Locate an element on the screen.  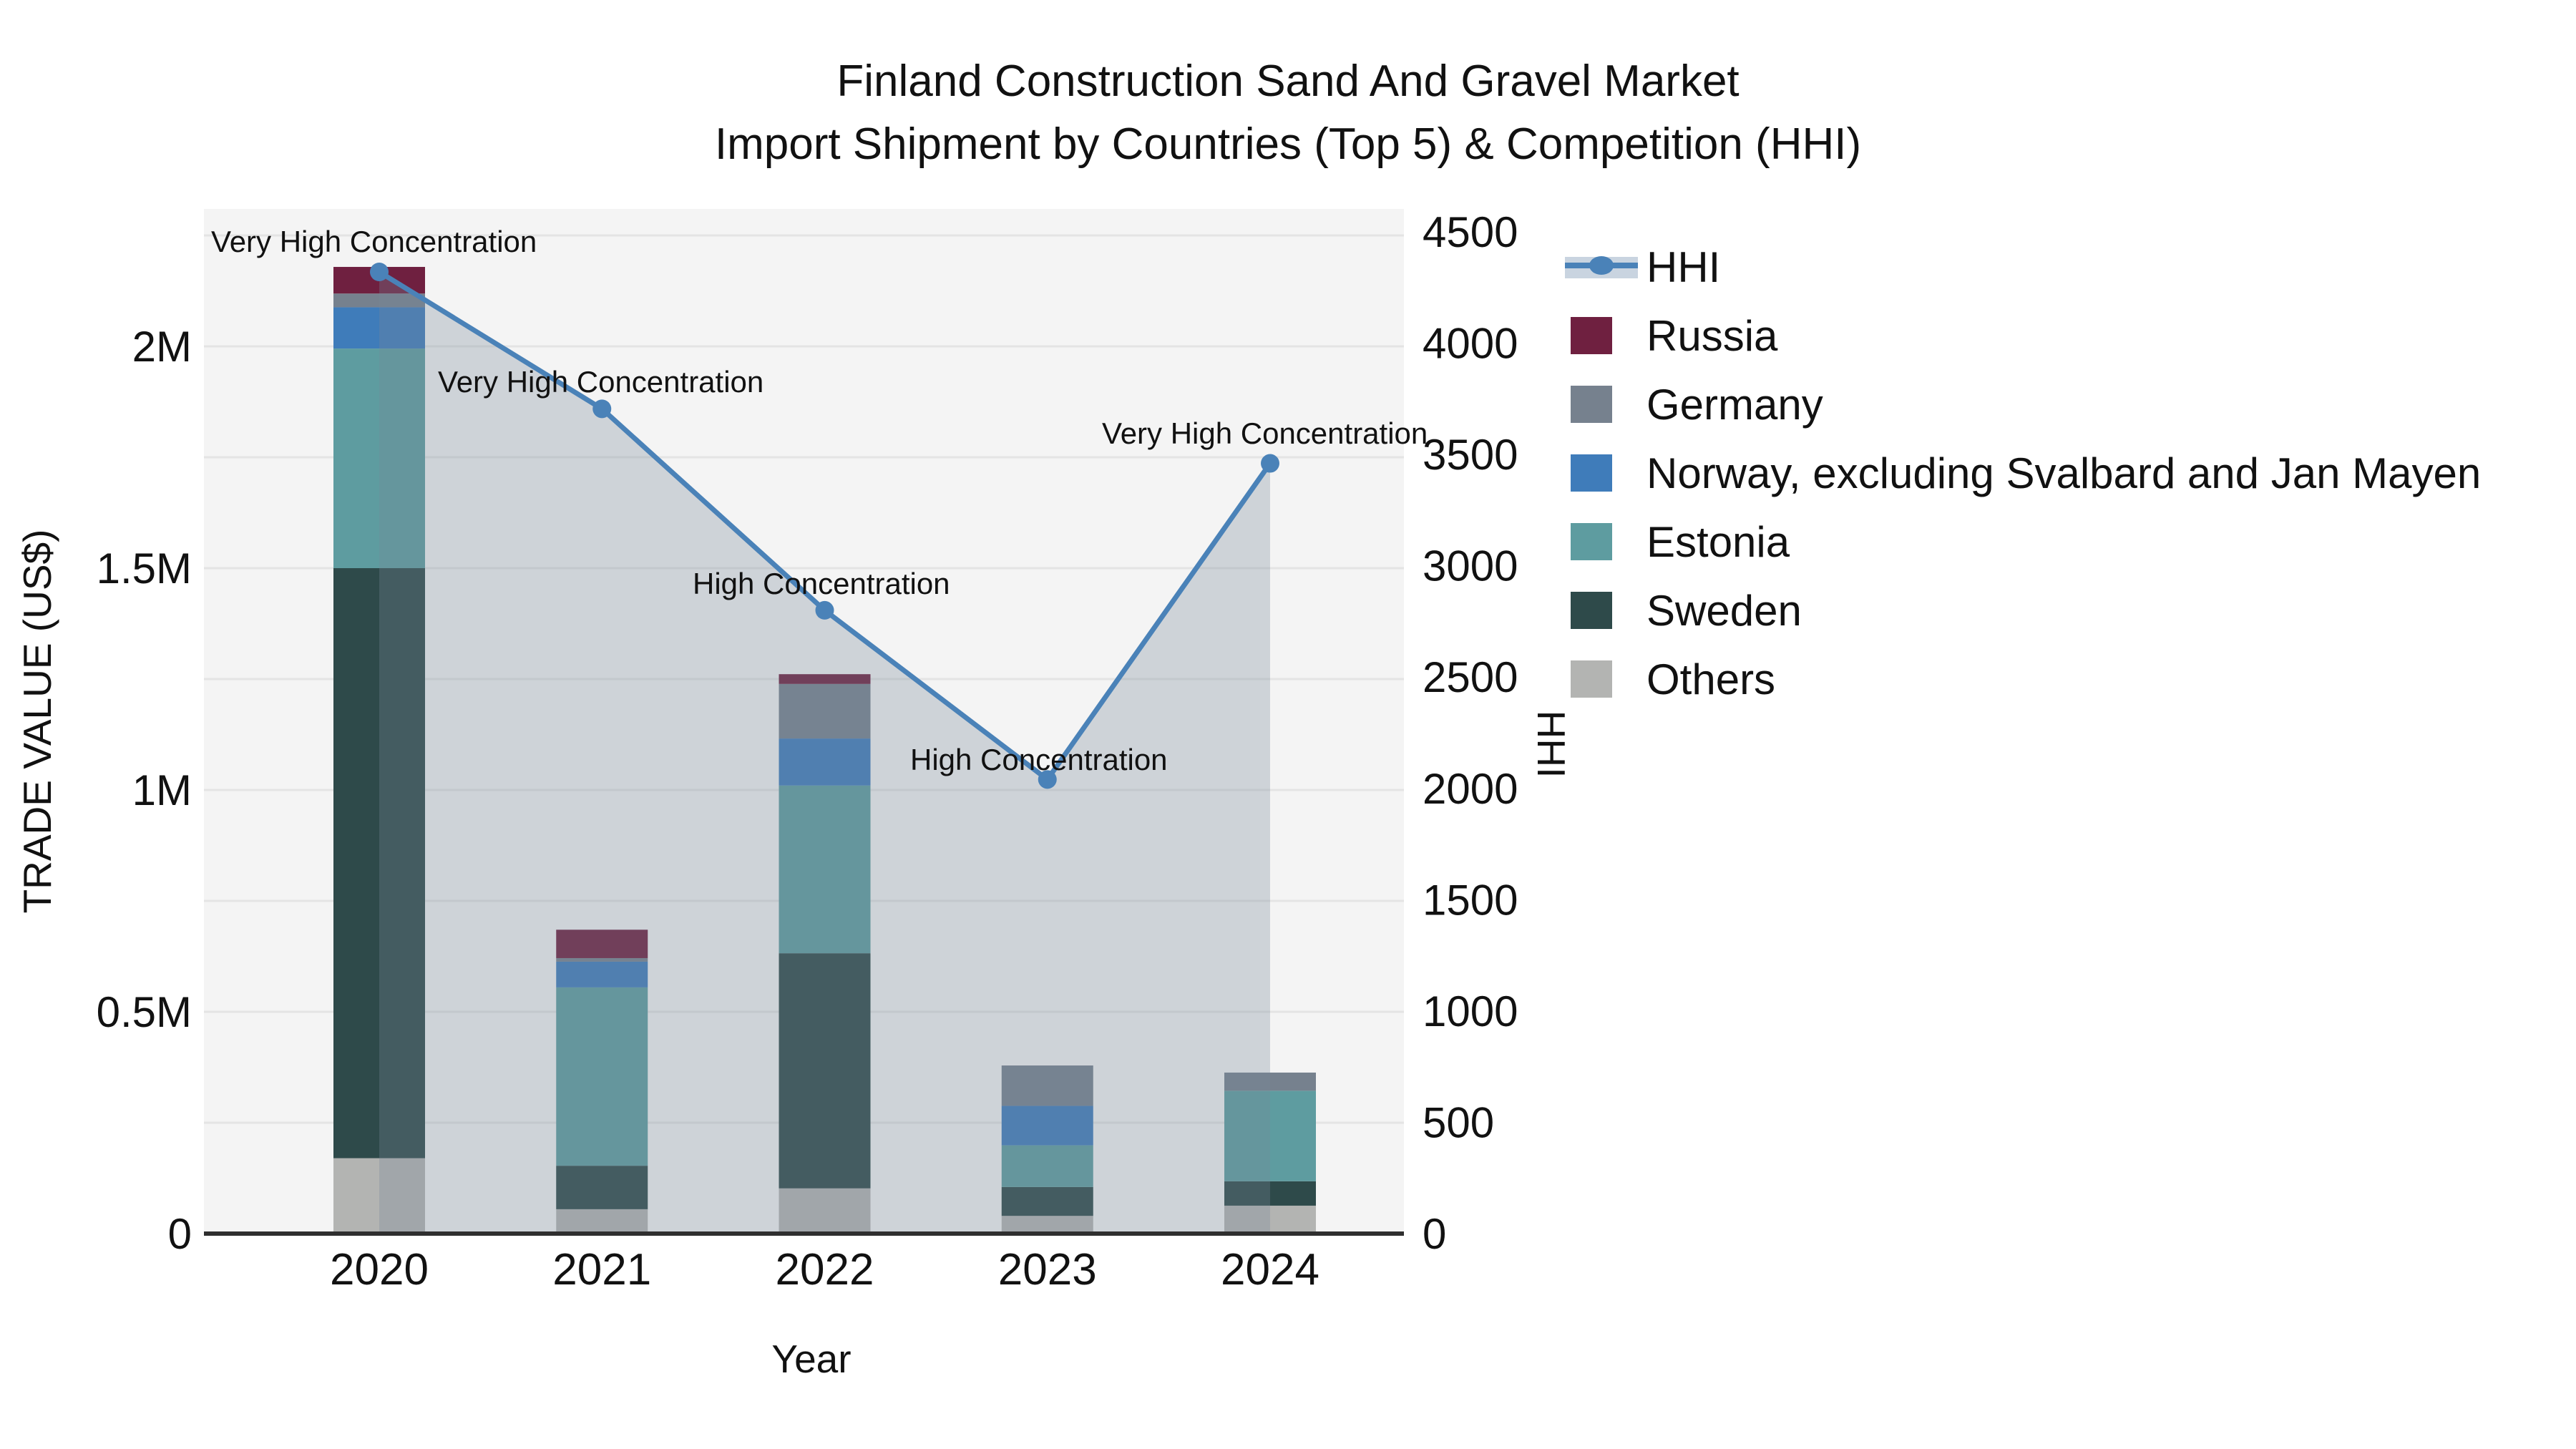
legend-swatch-estonia is located at coordinates (1591, 541).